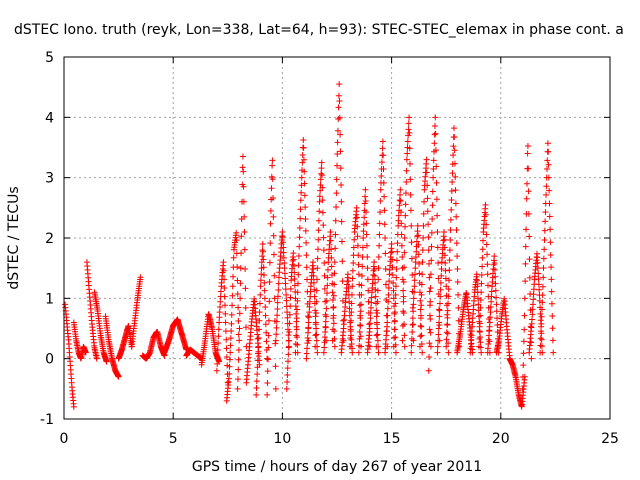 This screenshot has height=480, width=640. I want to click on x-tick-label: 0, so click(64, 439).